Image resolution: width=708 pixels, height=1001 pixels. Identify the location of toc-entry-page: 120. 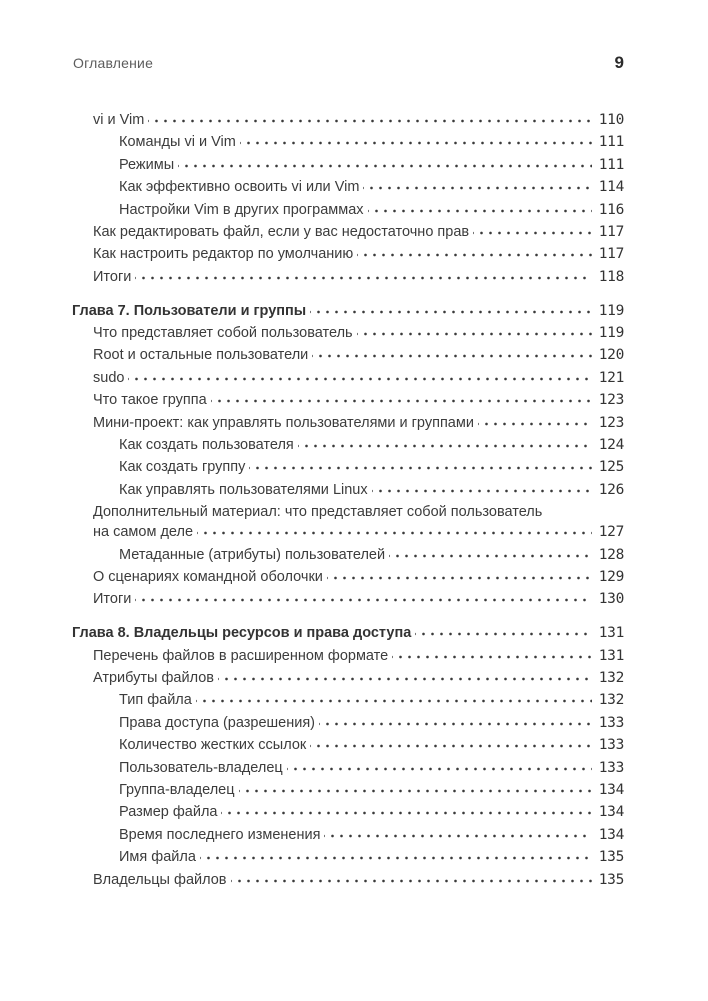
(611, 355).